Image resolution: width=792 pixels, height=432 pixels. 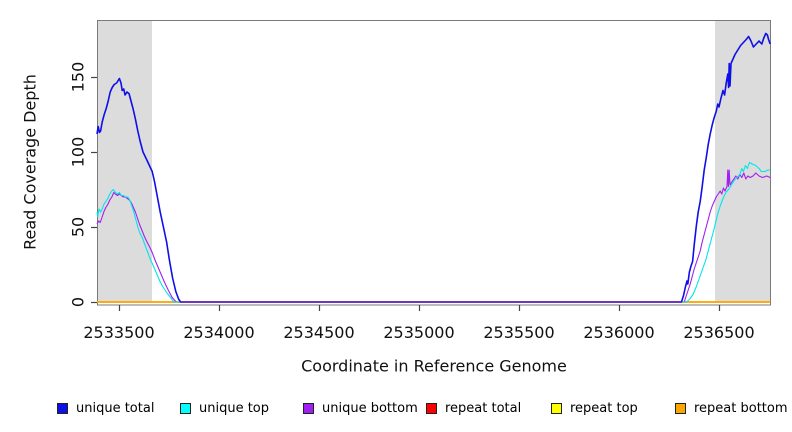 I want to click on legend-item-unique-bottom: unique bottom, so click(x=360, y=408).